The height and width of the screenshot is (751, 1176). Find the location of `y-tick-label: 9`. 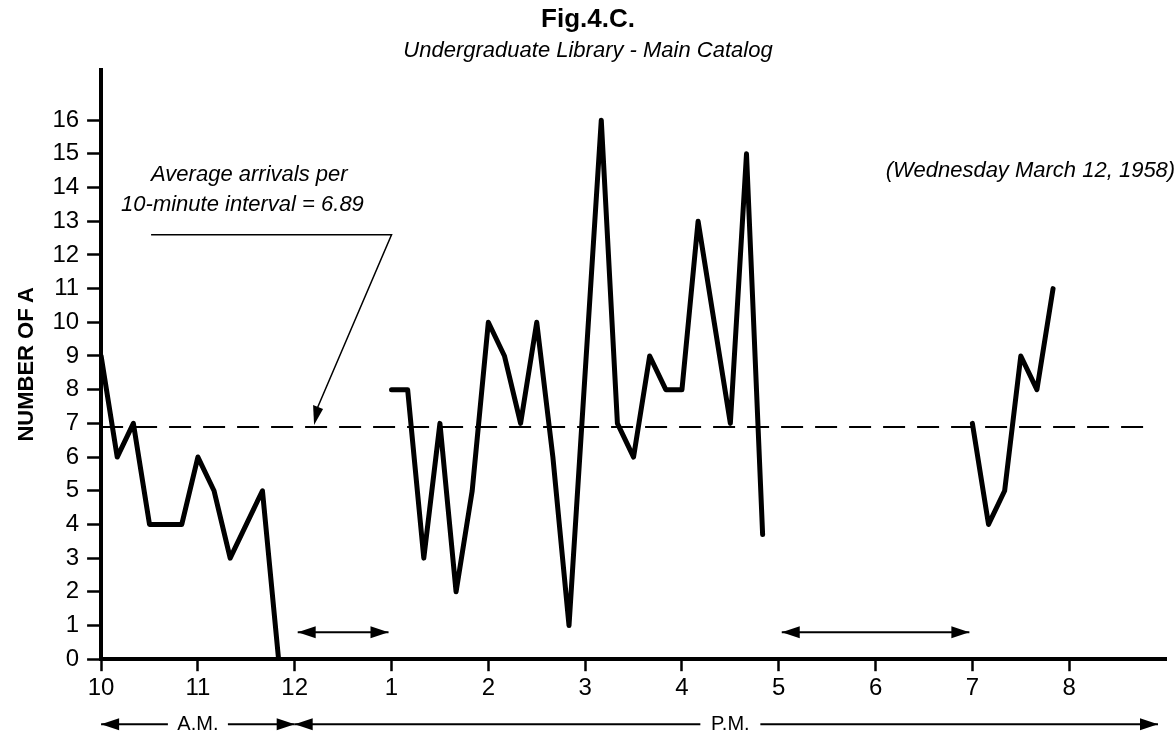

y-tick-label: 9 is located at coordinates (72, 354).